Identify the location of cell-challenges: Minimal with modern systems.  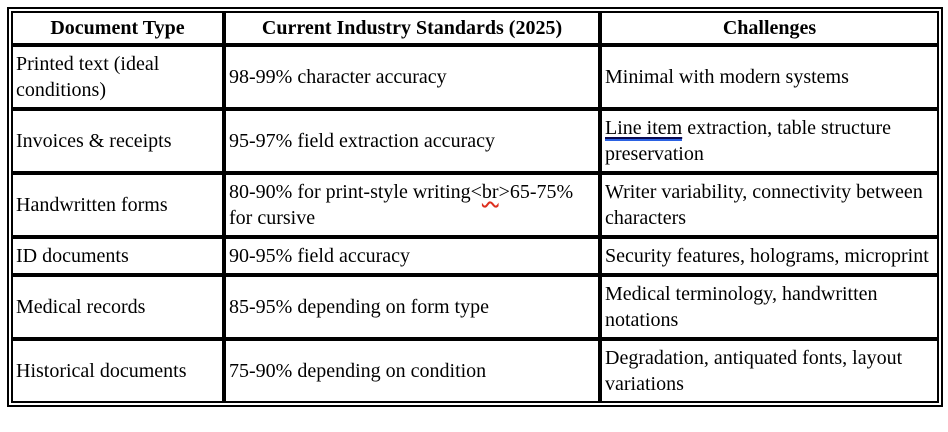
(769, 77).